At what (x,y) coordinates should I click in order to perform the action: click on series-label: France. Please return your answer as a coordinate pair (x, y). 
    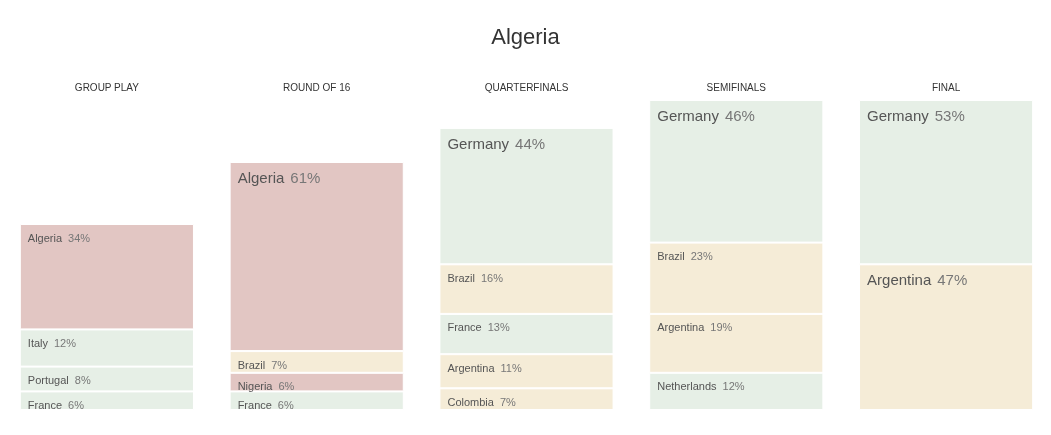
    Looking at the image, I should click on (45, 404).